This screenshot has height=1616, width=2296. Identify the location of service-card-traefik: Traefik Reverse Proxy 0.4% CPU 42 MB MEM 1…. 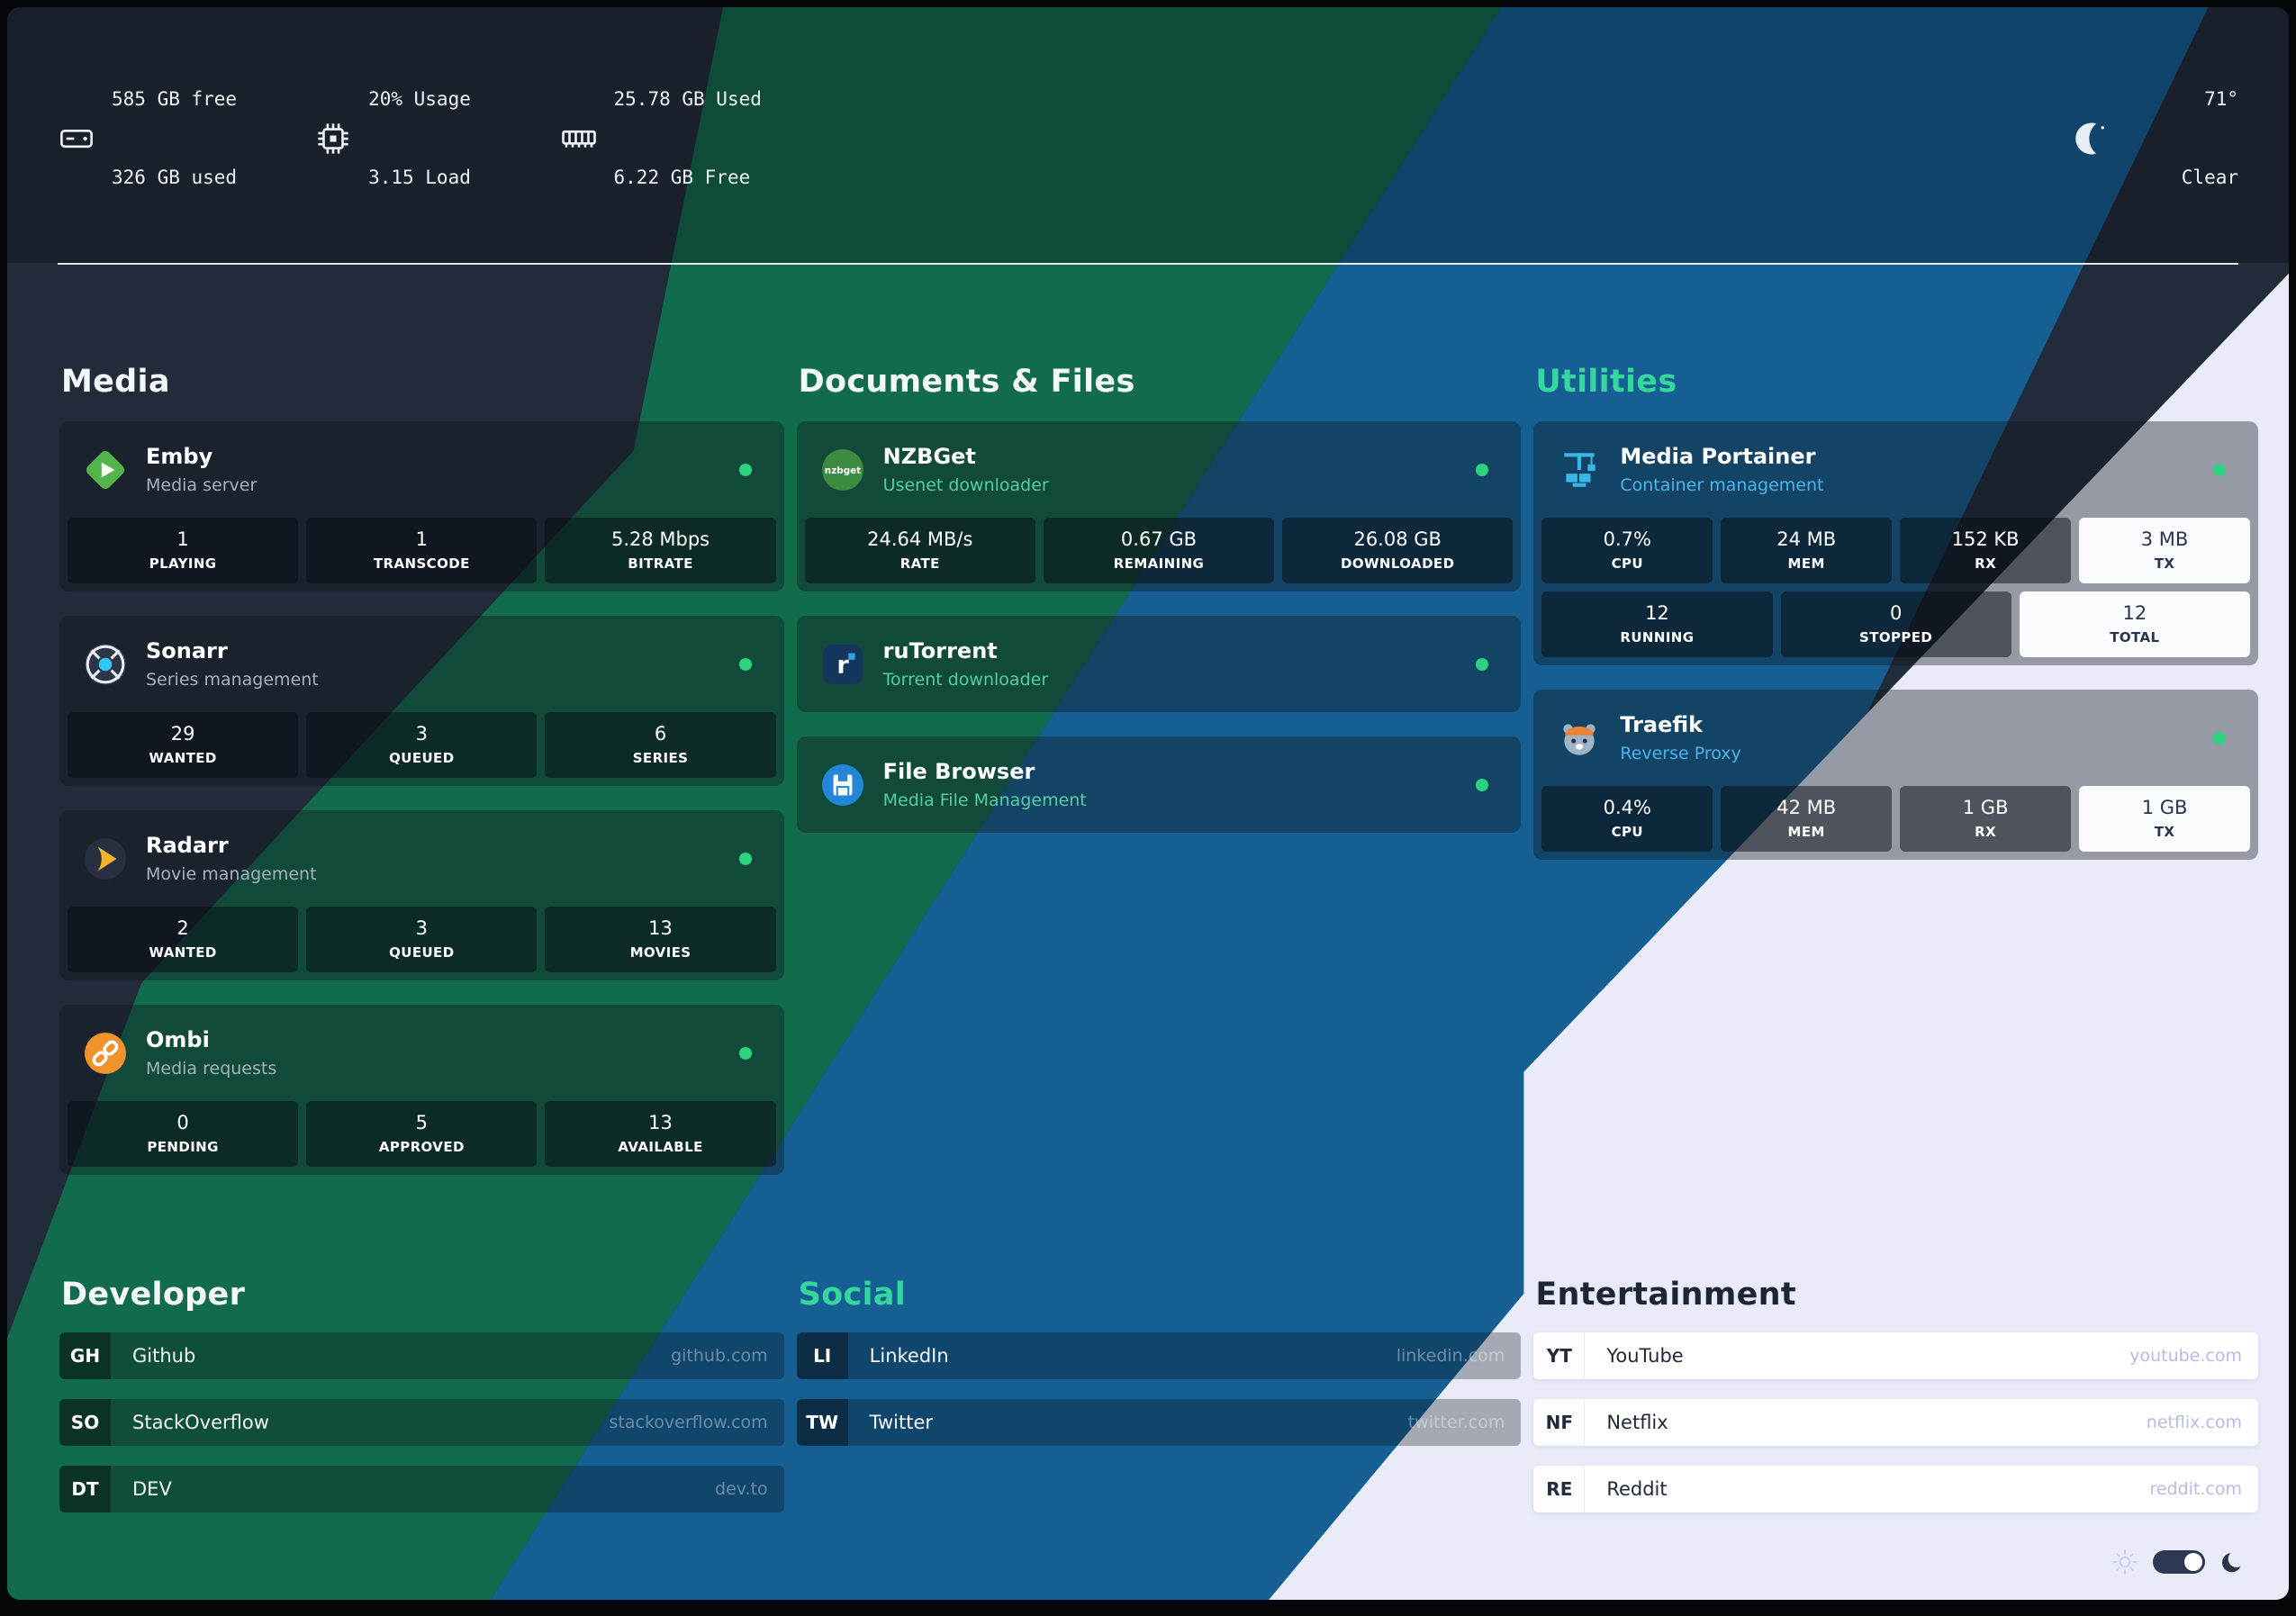
(1896, 775).